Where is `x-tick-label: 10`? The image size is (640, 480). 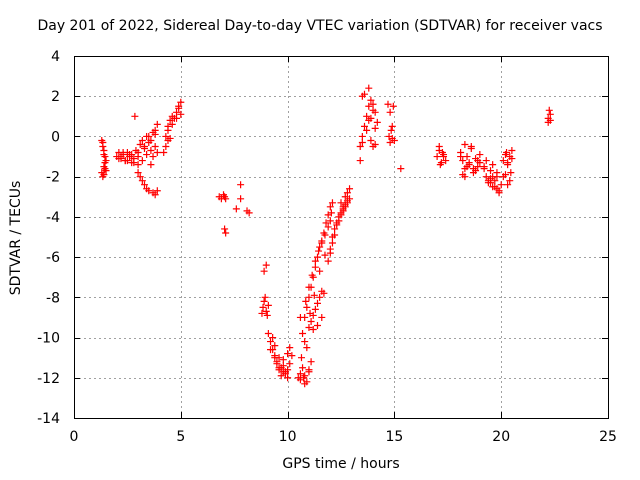 x-tick-label: 10 is located at coordinates (288, 437).